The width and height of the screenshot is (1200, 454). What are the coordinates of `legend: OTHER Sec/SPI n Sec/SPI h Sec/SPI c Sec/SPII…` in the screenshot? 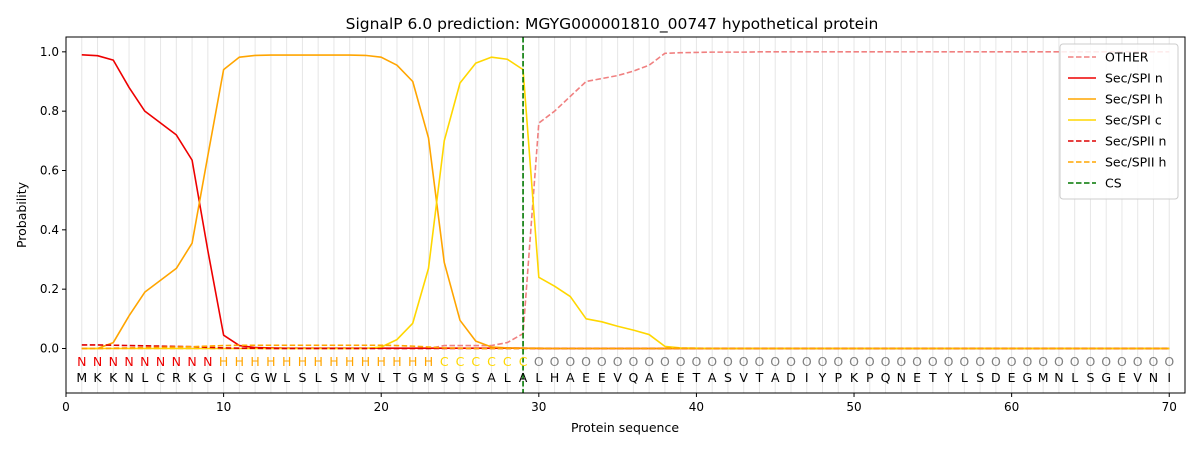 It's located at (1119, 121).